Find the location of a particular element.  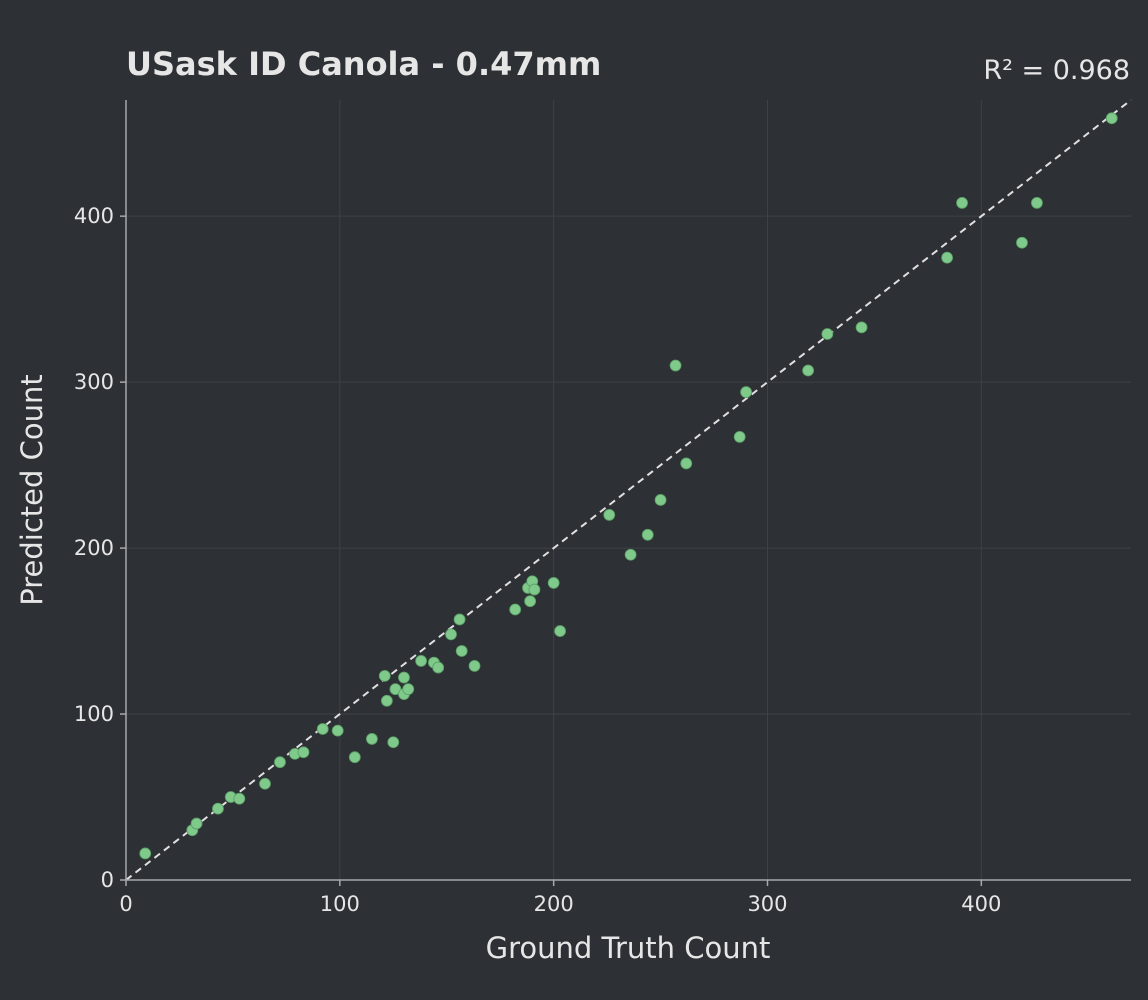

y-axis-label: Predicted Count is located at coordinates (32, 489).